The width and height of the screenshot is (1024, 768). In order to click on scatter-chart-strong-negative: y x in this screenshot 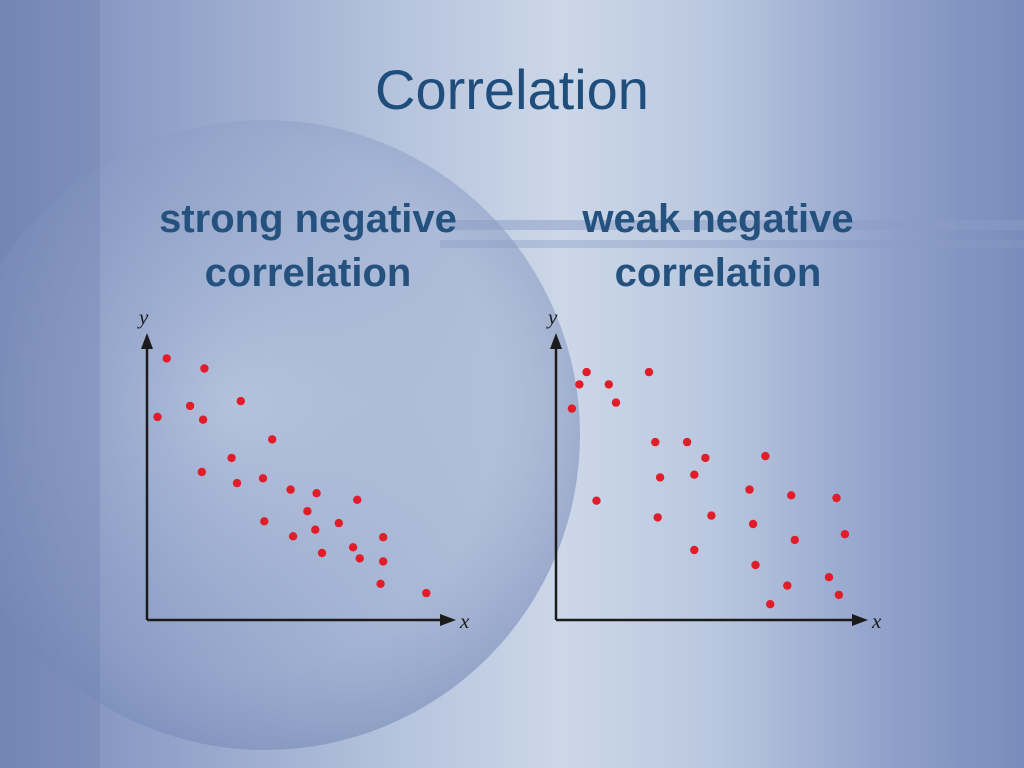, I will do `click(303, 469)`.